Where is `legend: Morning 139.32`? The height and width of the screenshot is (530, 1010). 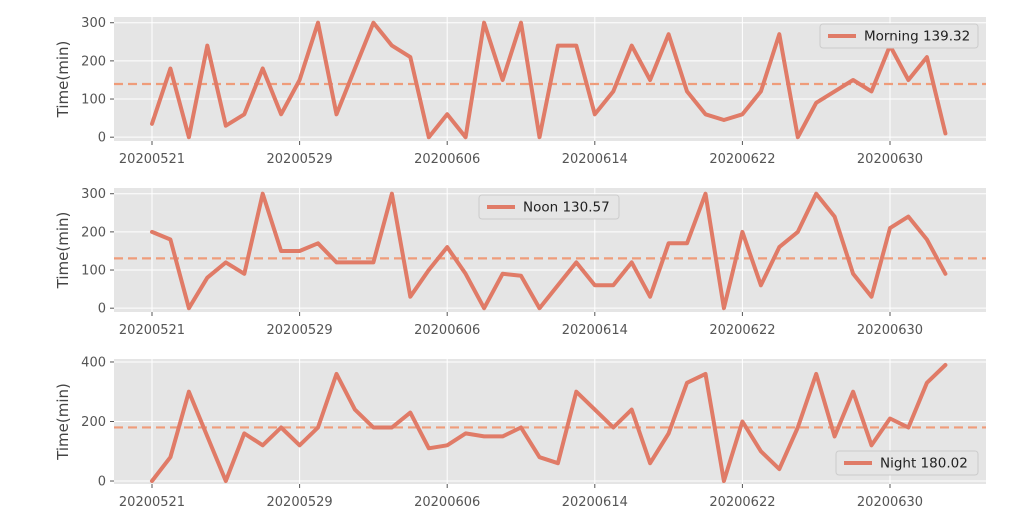 legend: Morning 139.32 is located at coordinates (899, 36).